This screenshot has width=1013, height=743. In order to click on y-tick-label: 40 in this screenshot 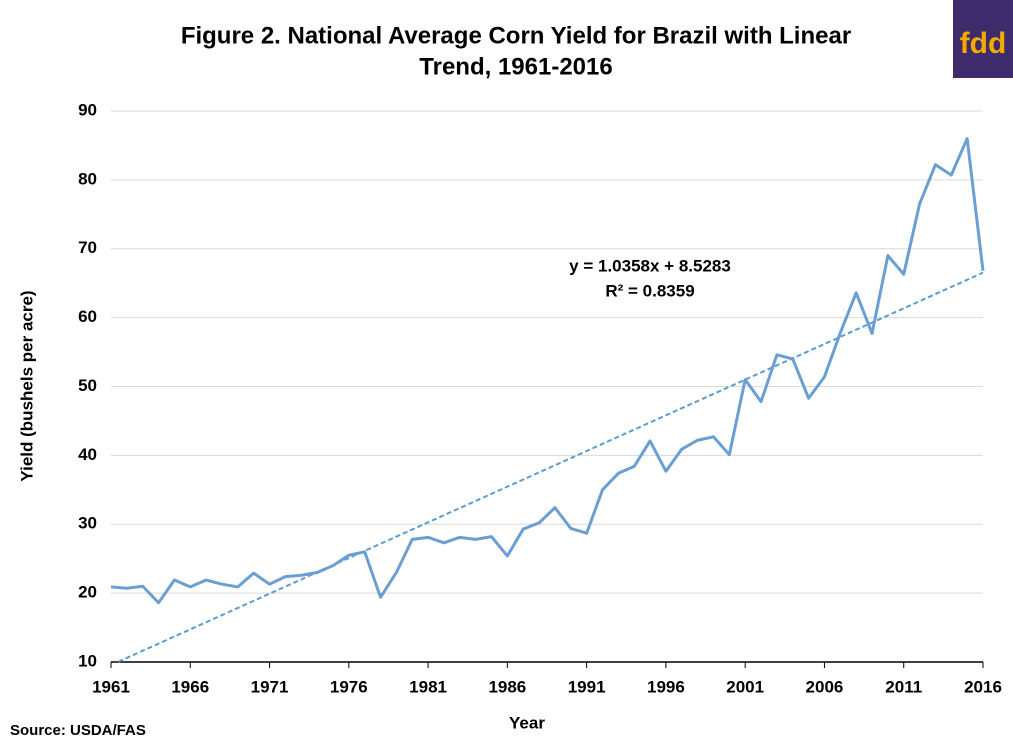, I will do `click(87, 454)`.